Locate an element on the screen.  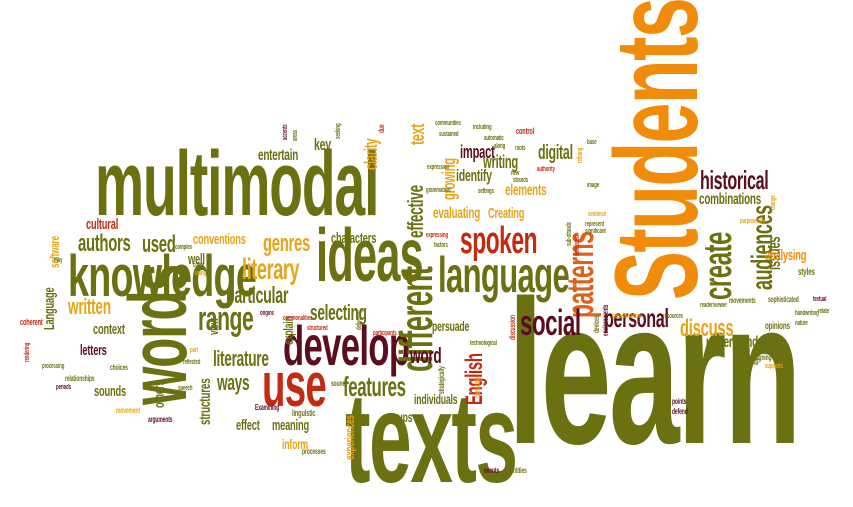
word-purposefully: purposefully is located at coordinates (753, 221).